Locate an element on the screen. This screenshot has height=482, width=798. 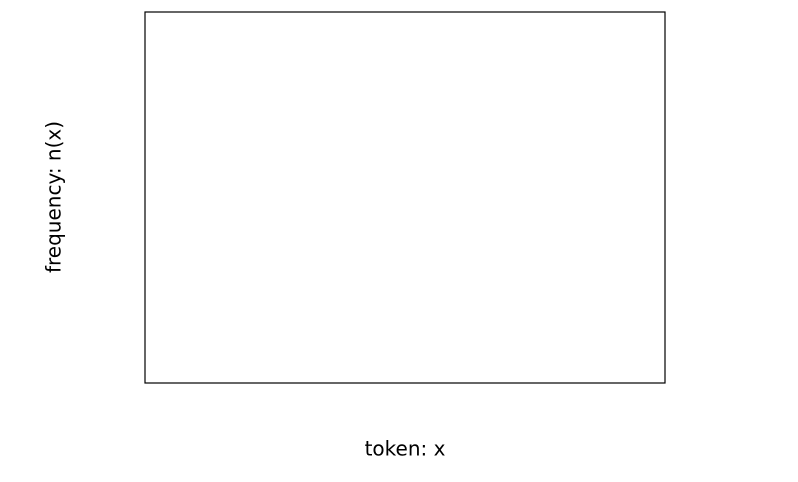
x-axis-label: token: x is located at coordinates (405, 449).